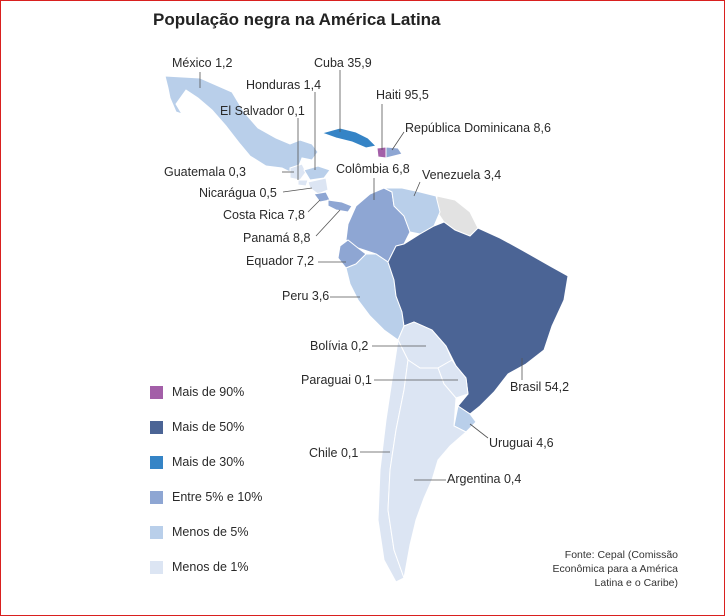  What do you see at coordinates (328, 223) in the screenshot?
I see `leader-panama` at bounding box center [328, 223].